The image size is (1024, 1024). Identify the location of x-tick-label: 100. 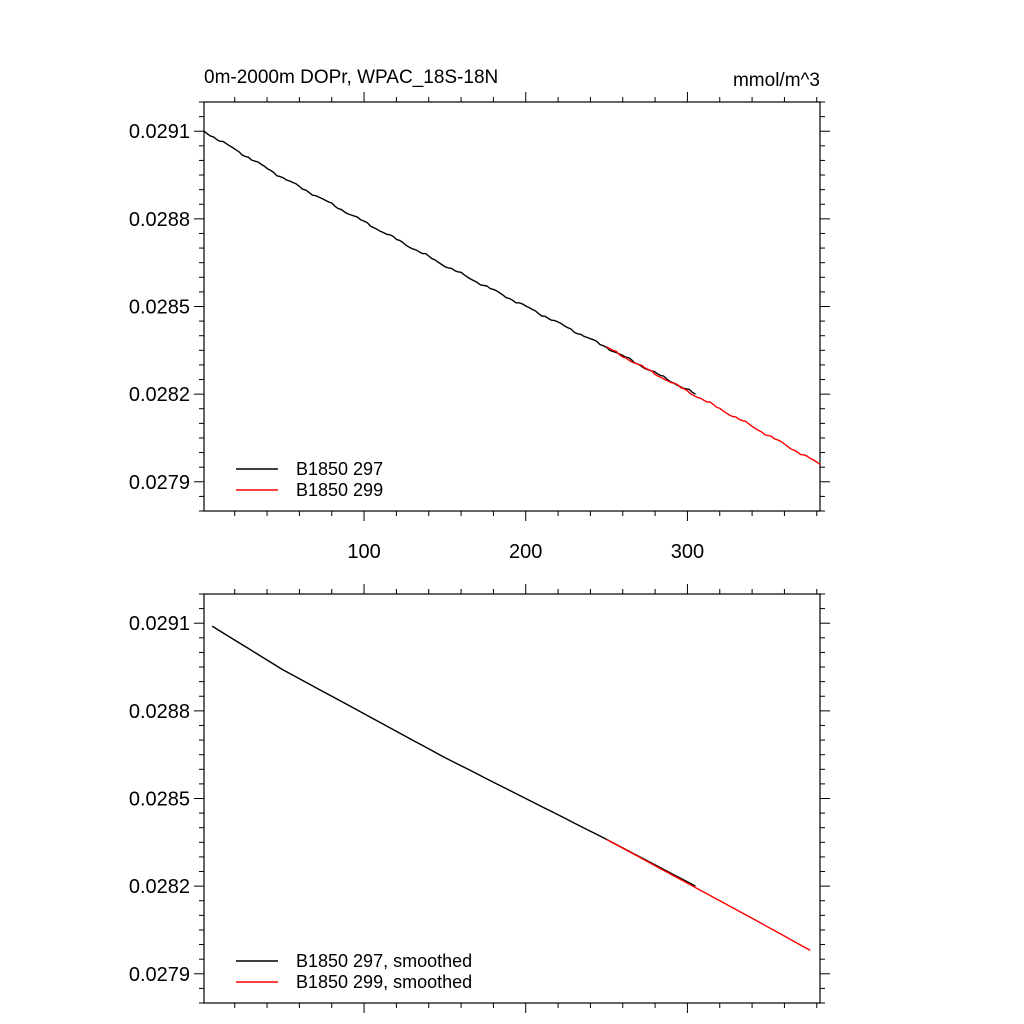
(363, 552).